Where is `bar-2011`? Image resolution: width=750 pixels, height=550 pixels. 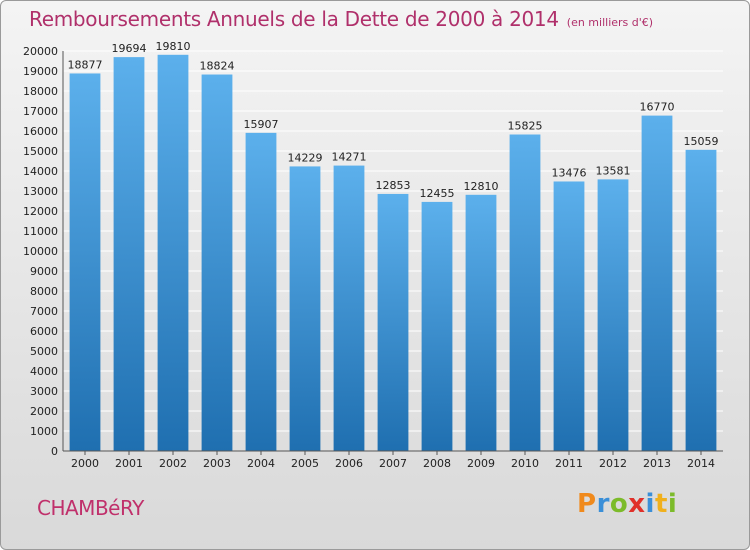
bar-2011 is located at coordinates (569, 316).